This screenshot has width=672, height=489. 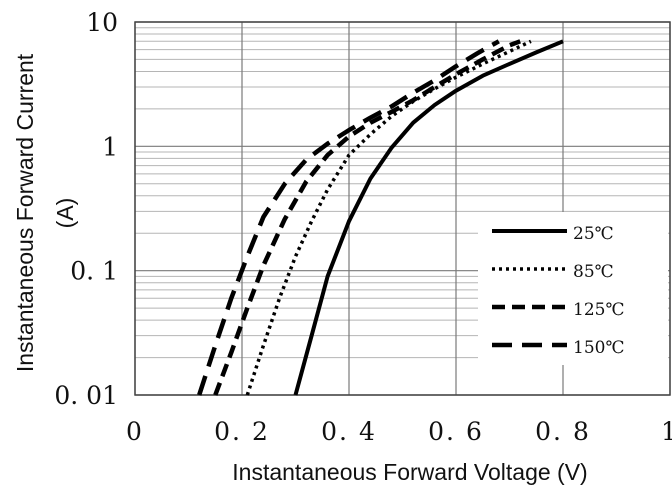 What do you see at coordinates (102, 22) in the screenshot?
I see `y-tick-label: 10` at bounding box center [102, 22].